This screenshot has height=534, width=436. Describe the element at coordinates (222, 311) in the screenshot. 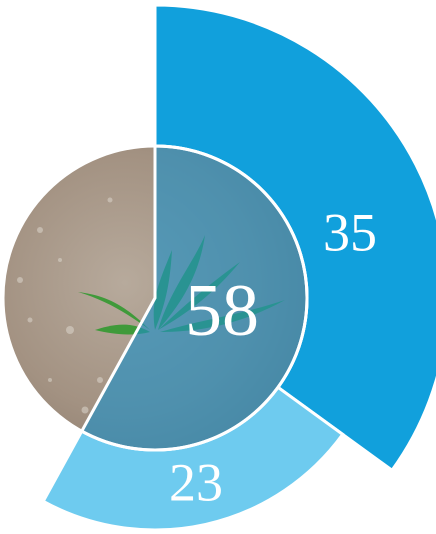

I see `center-label: 58` at that location.